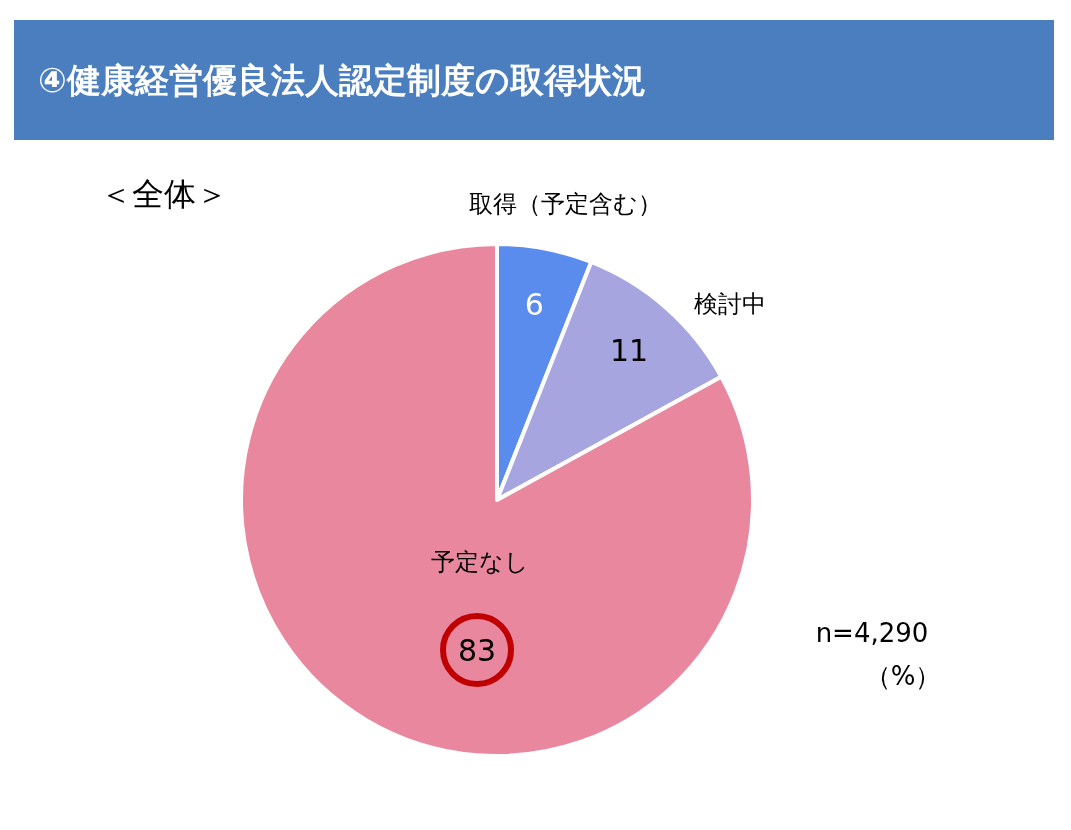 This screenshot has width=1071, height=830. Describe the element at coordinates (342, 80) in the screenshot. I see `chart-title: ④健康経営優良法人認定制度の取得状況` at that location.